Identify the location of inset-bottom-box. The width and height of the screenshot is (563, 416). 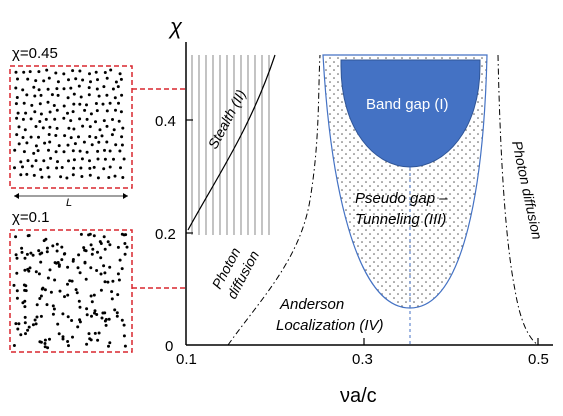
(71, 291).